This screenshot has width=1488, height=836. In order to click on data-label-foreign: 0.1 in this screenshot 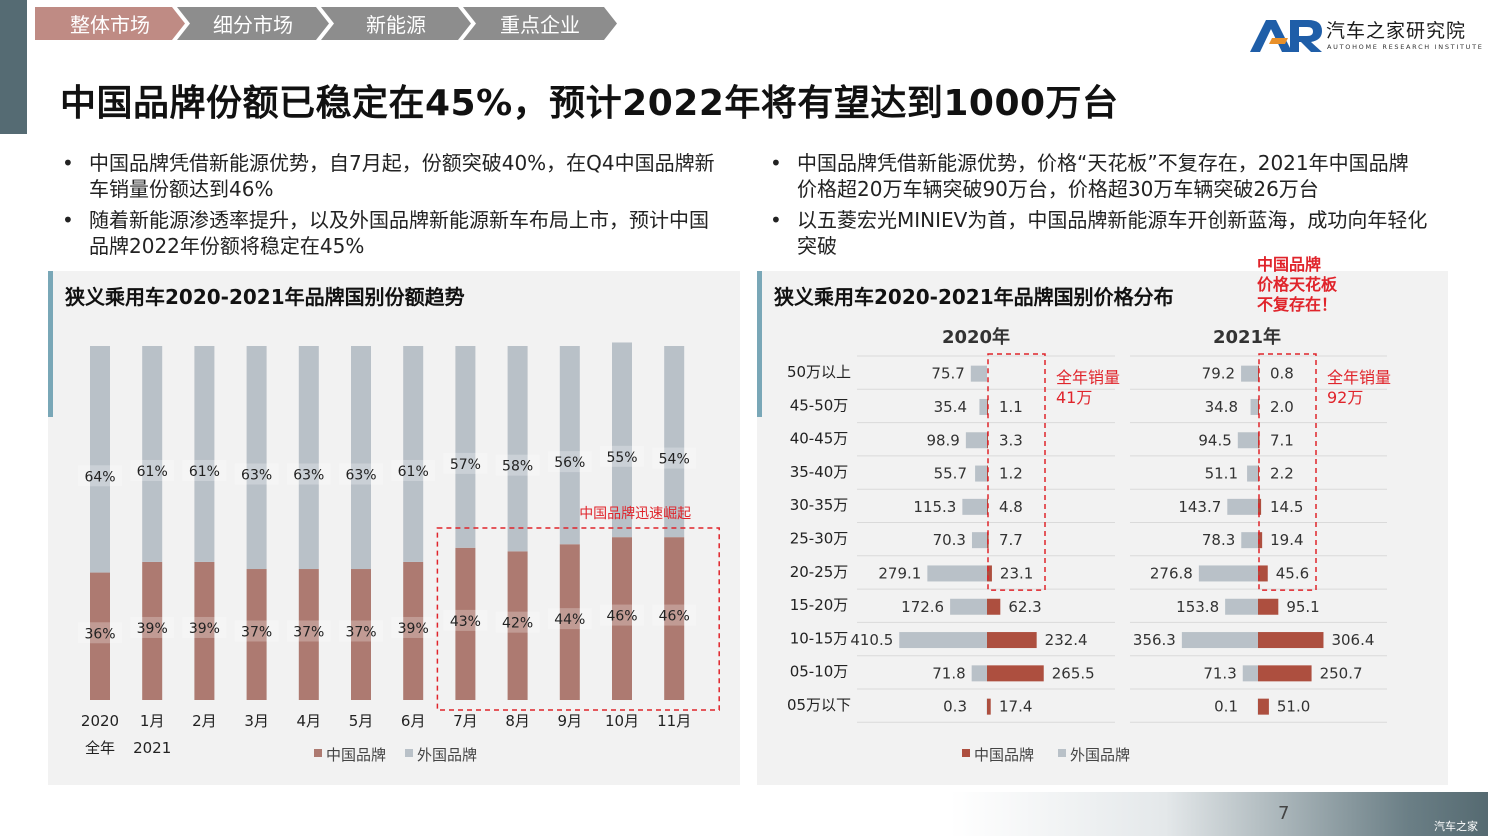, I will do `click(1226, 707)`.